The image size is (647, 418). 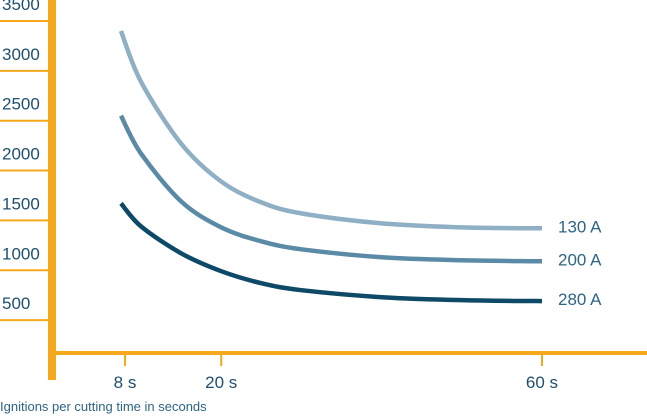 What do you see at coordinates (16, 303) in the screenshot?
I see `y-tick-label: 500` at bounding box center [16, 303].